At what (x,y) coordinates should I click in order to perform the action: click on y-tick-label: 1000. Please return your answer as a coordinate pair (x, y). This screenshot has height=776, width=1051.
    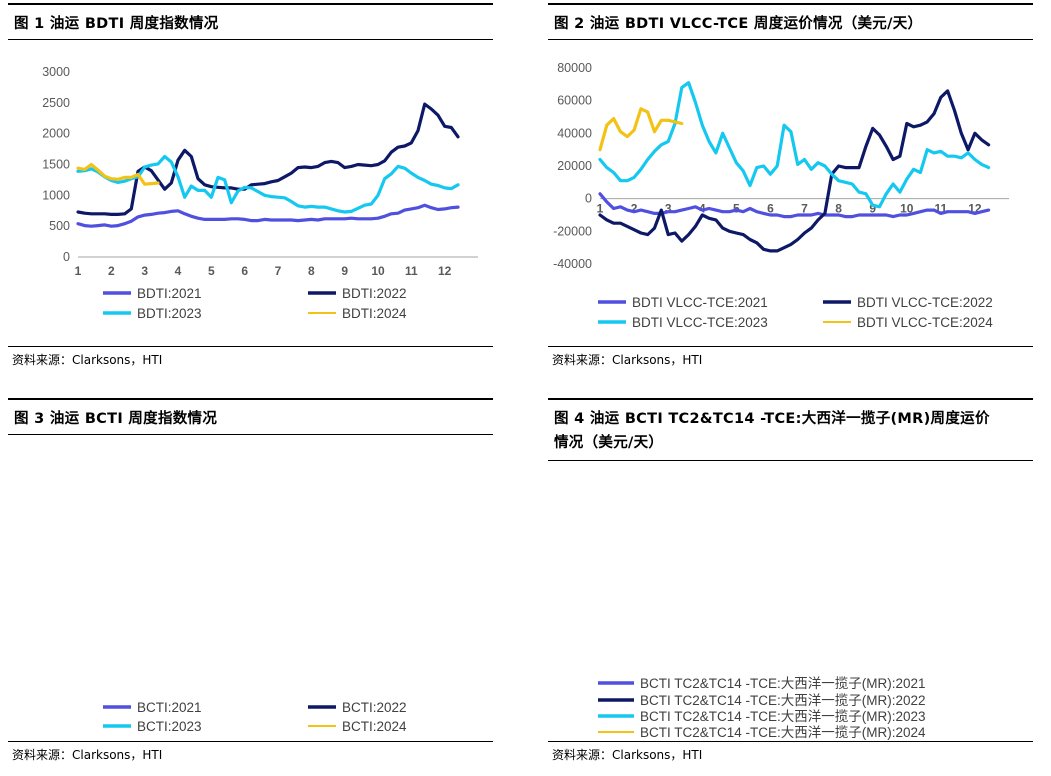
    Looking at the image, I should click on (56, 195).